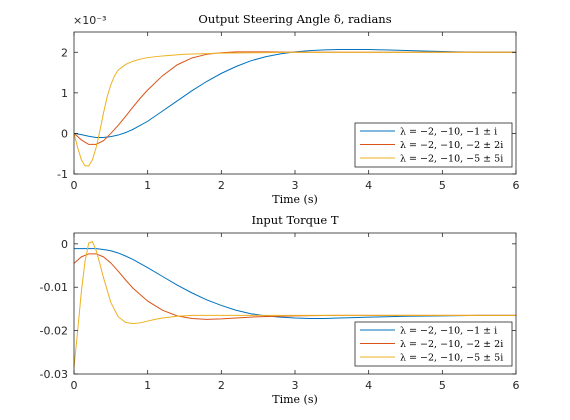 This screenshot has height=420, width=570. What do you see at coordinates (294, 19) in the screenshot?
I see `chart-title: Output Steering Angle δ, radians` at bounding box center [294, 19].